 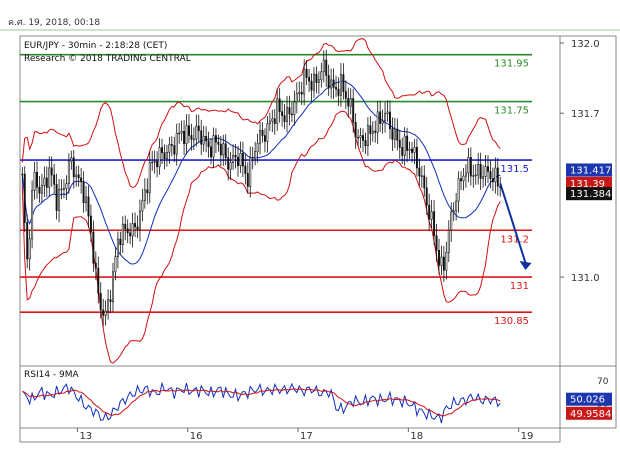 I want to click on level-label-5: 130.85, so click(x=511, y=321).